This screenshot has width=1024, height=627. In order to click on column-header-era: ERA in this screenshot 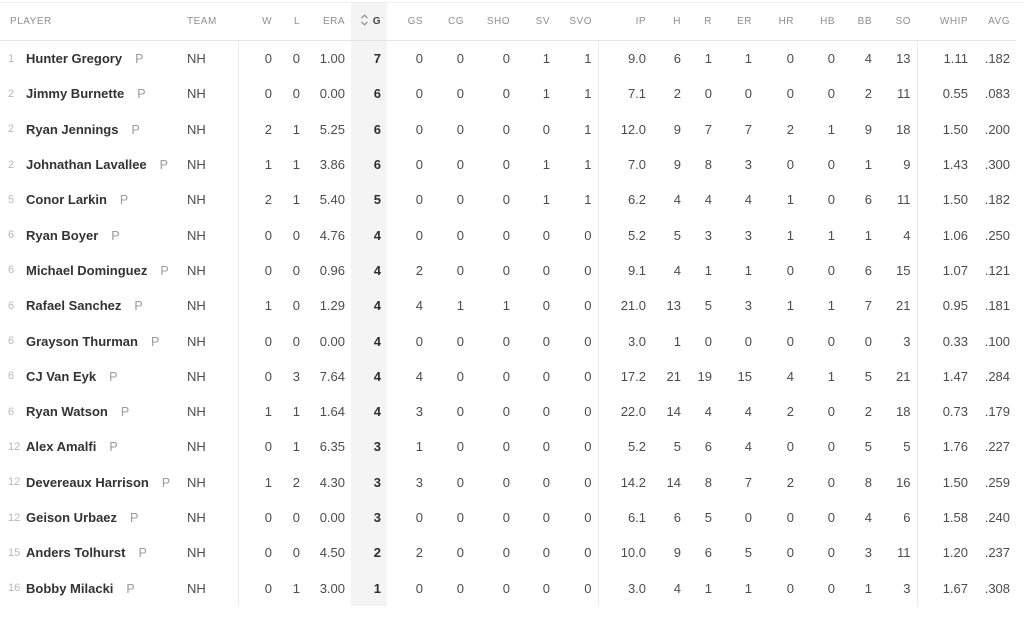, I will do `click(329, 22)`.